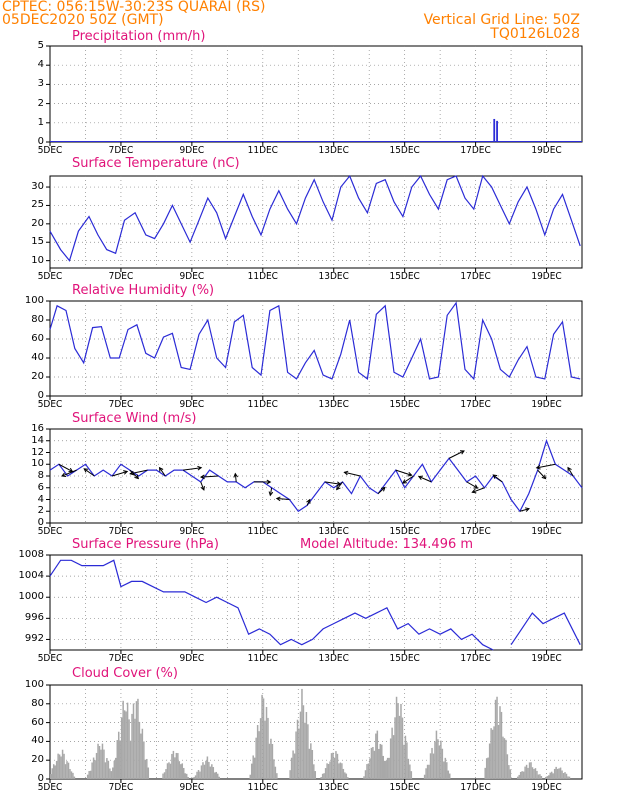  What do you see at coordinates (40, 65) in the screenshot?
I see `precip-ytick-label: 4` at bounding box center [40, 65].